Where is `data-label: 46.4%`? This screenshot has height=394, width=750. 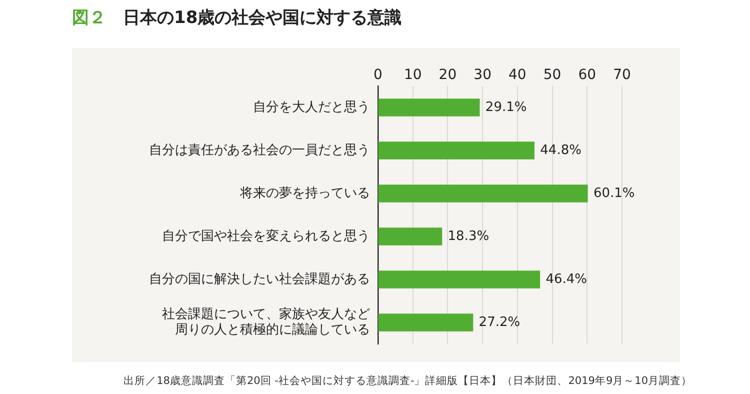
data-label: 46.4% is located at coordinates (567, 279).